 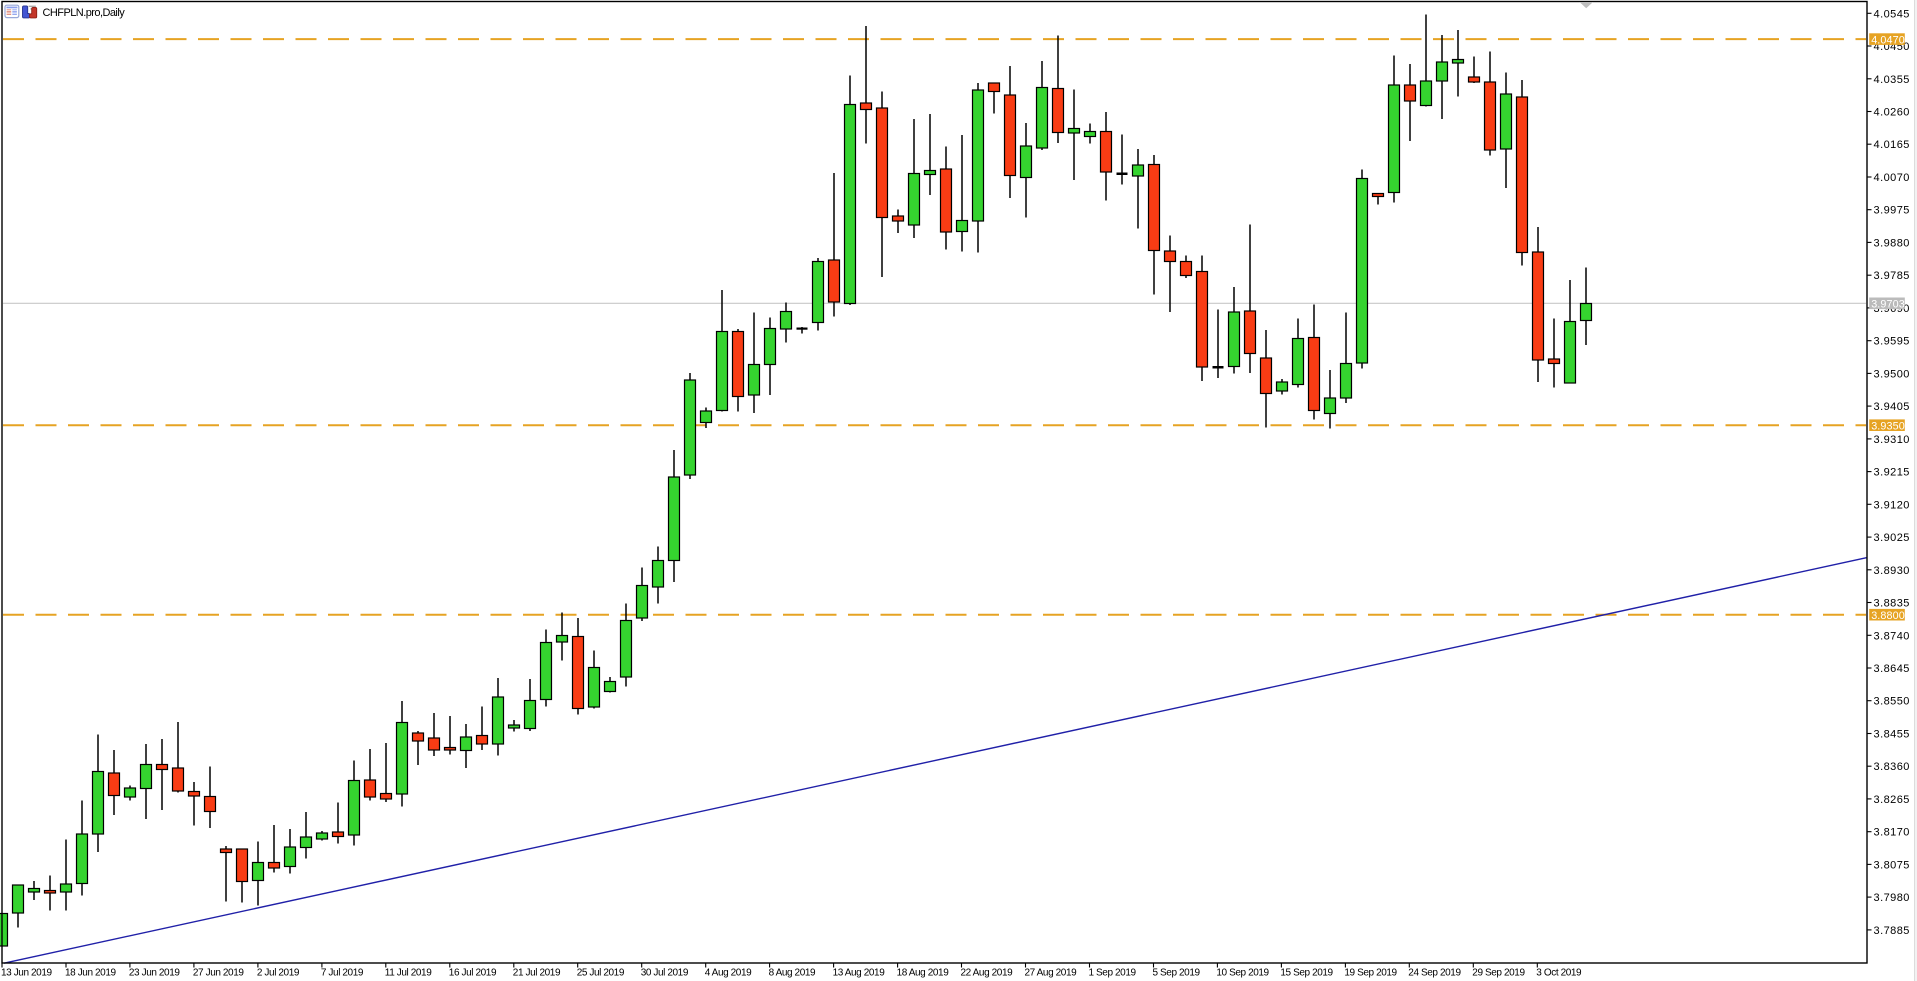 I want to click on svg-text: 4.0165, so click(x=1892, y=145).